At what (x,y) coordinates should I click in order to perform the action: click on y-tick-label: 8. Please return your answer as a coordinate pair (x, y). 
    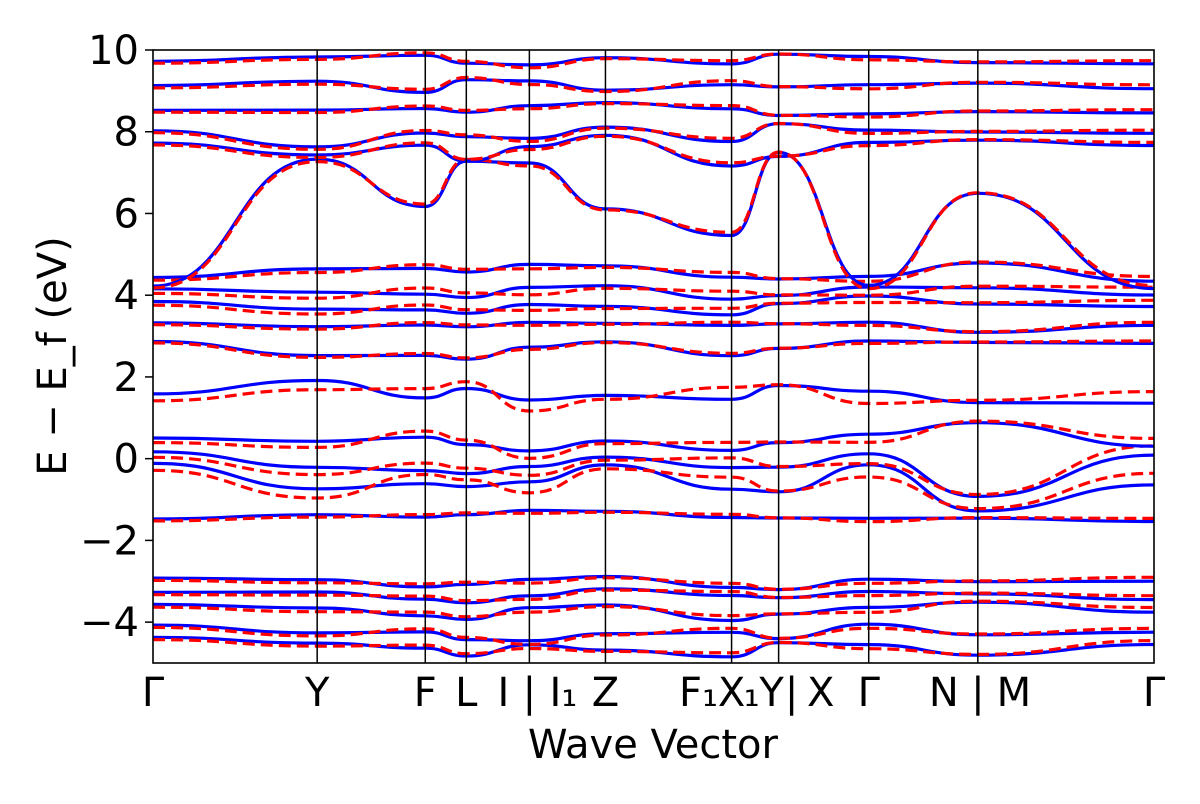
    Looking at the image, I should click on (126, 133).